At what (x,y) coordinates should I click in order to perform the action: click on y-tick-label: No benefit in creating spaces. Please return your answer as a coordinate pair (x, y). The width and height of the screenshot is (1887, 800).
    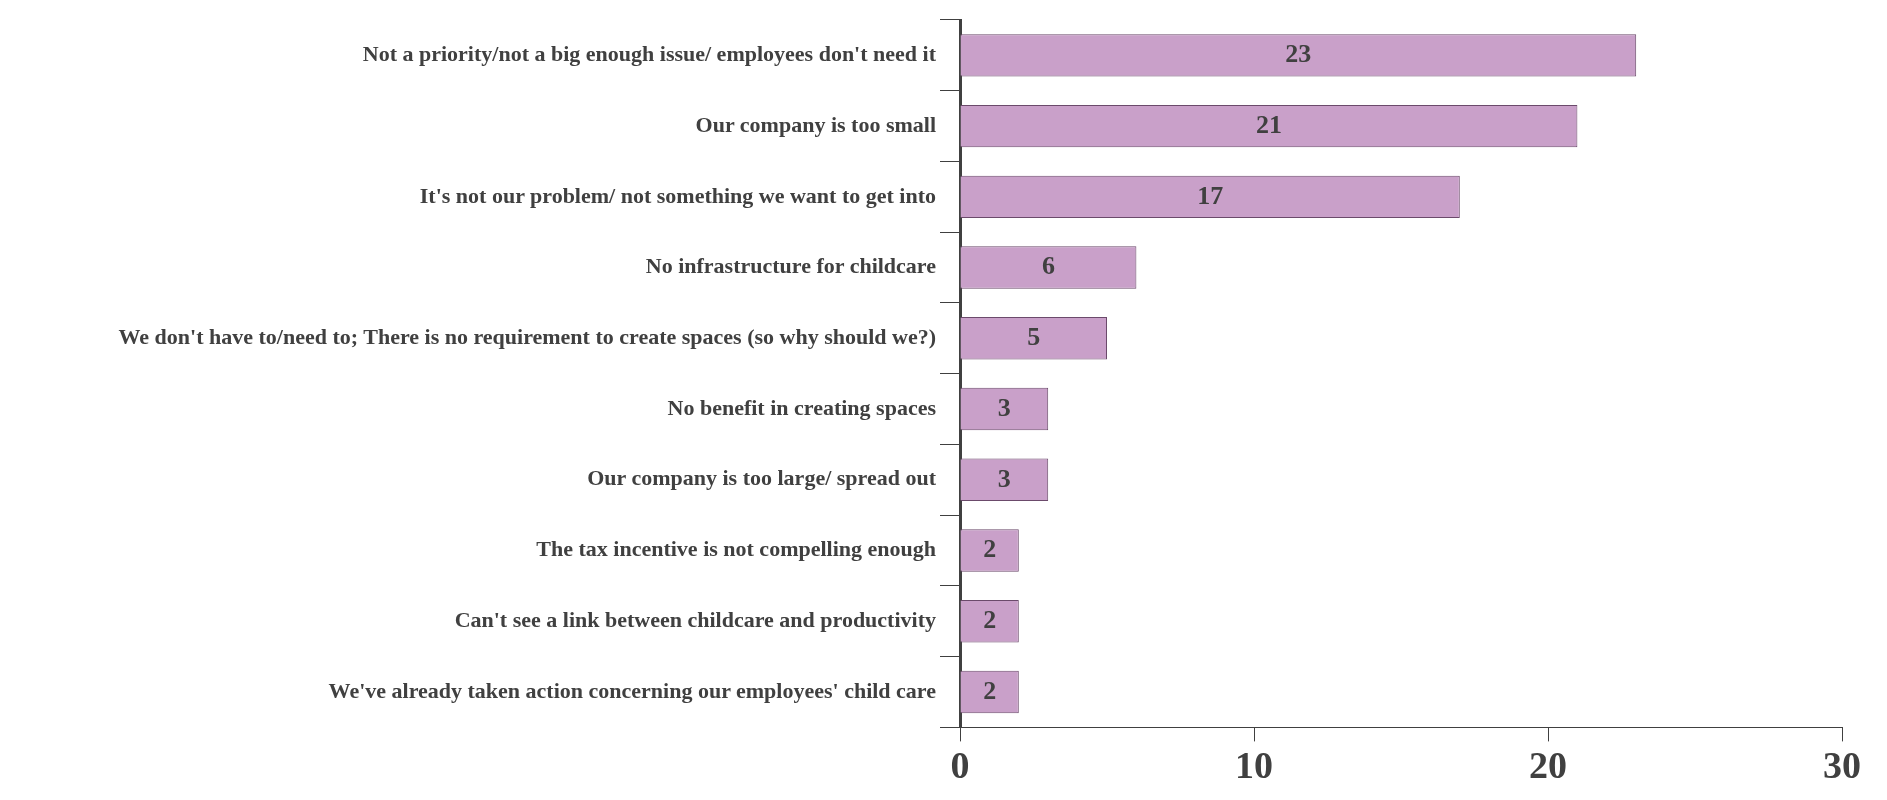
    Looking at the image, I should click on (802, 407).